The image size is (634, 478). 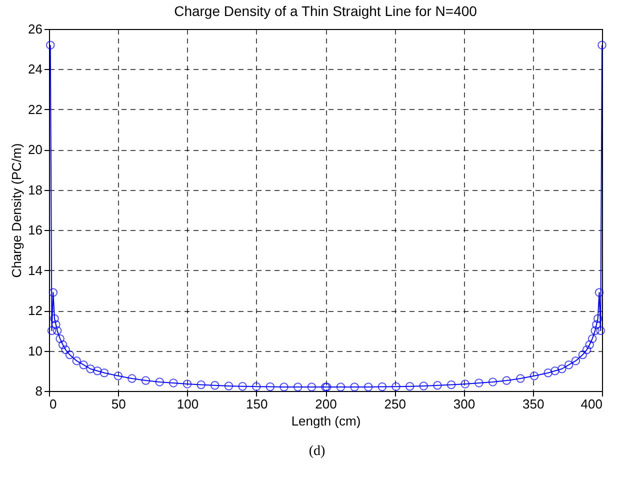 I want to click on y-tick-label: 14, so click(x=35, y=270).